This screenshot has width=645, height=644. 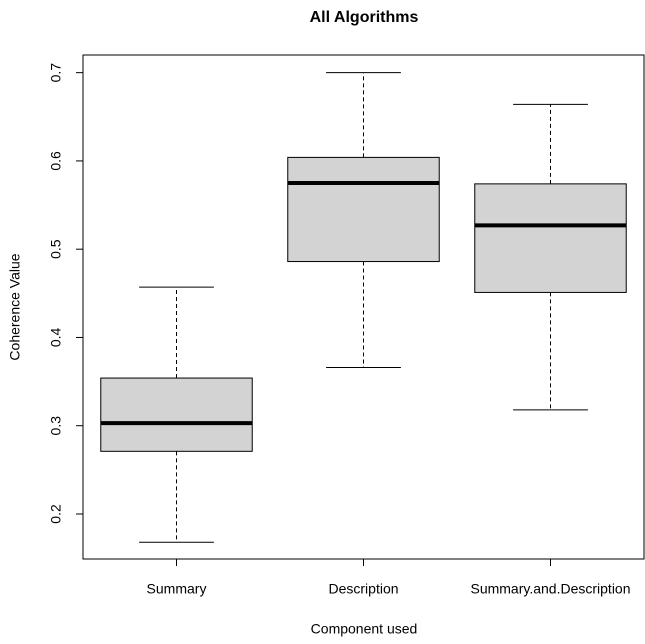 What do you see at coordinates (364, 17) in the screenshot?
I see `chart-title: All Algorithms` at bounding box center [364, 17].